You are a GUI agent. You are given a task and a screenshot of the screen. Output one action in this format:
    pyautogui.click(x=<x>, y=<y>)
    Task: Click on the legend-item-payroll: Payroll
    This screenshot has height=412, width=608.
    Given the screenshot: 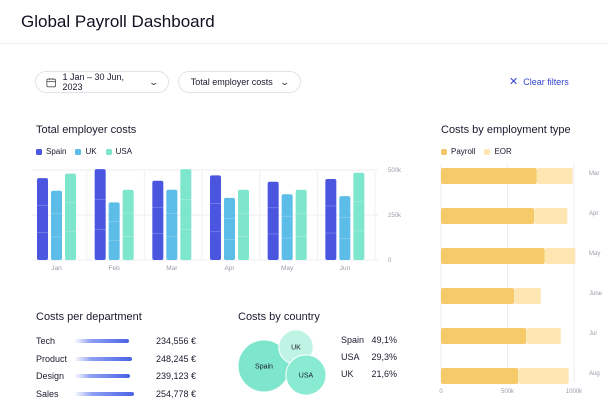 What is the action you would take?
    pyautogui.click(x=458, y=151)
    